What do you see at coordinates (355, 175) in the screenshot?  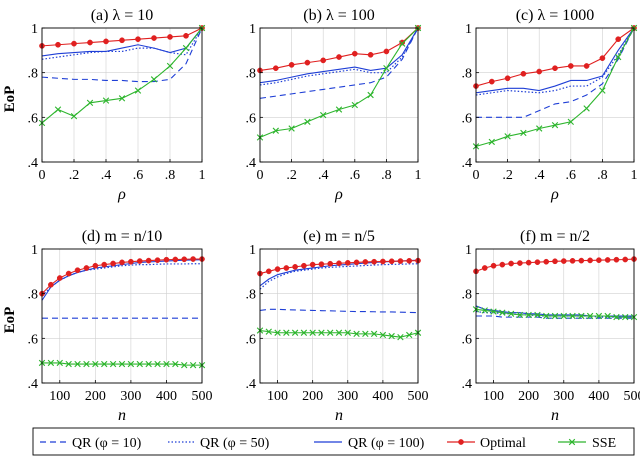 I see `xtick-label: .6` at bounding box center [355, 175].